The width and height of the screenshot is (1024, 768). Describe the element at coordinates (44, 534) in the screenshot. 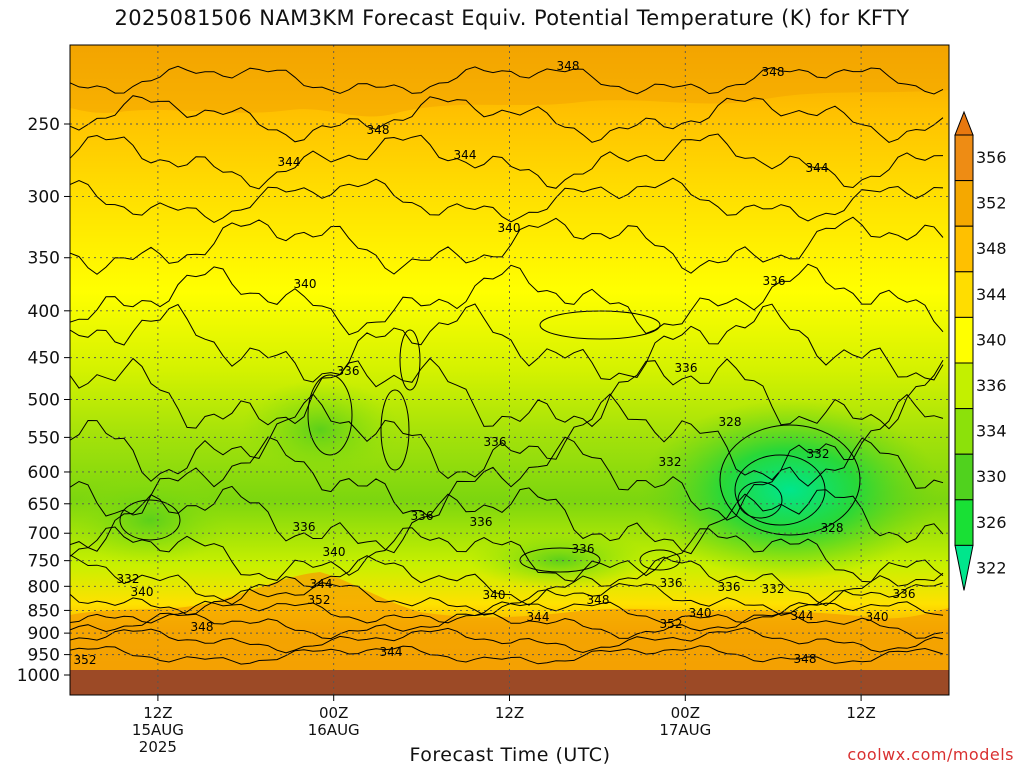

I see `y-tick-label: 700` at that location.